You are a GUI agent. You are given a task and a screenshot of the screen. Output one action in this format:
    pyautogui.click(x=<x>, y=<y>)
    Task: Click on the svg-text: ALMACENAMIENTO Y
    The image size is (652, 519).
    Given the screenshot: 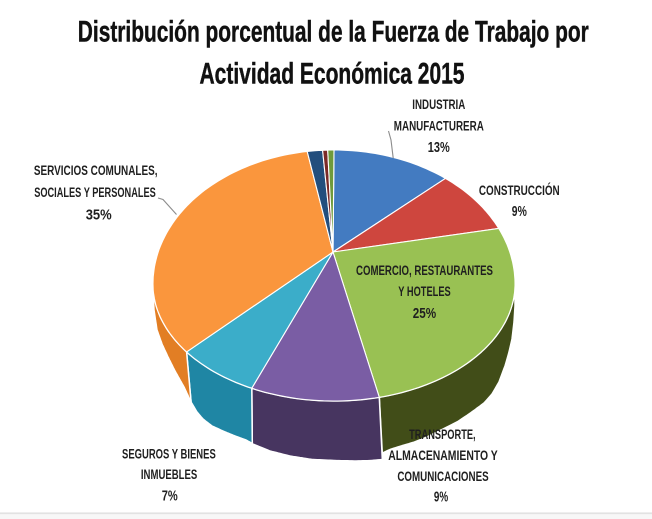 What is the action you would take?
    pyautogui.click(x=443, y=455)
    